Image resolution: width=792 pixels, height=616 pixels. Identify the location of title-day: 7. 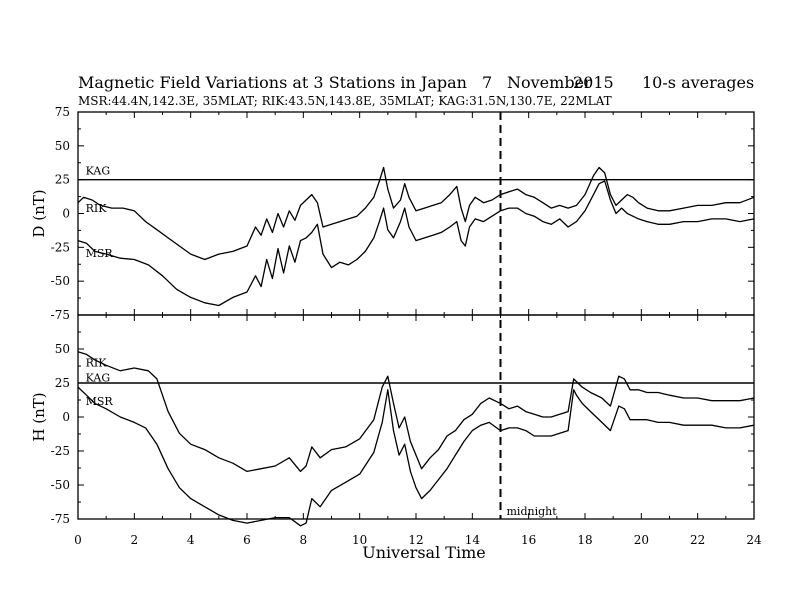
(487, 82).